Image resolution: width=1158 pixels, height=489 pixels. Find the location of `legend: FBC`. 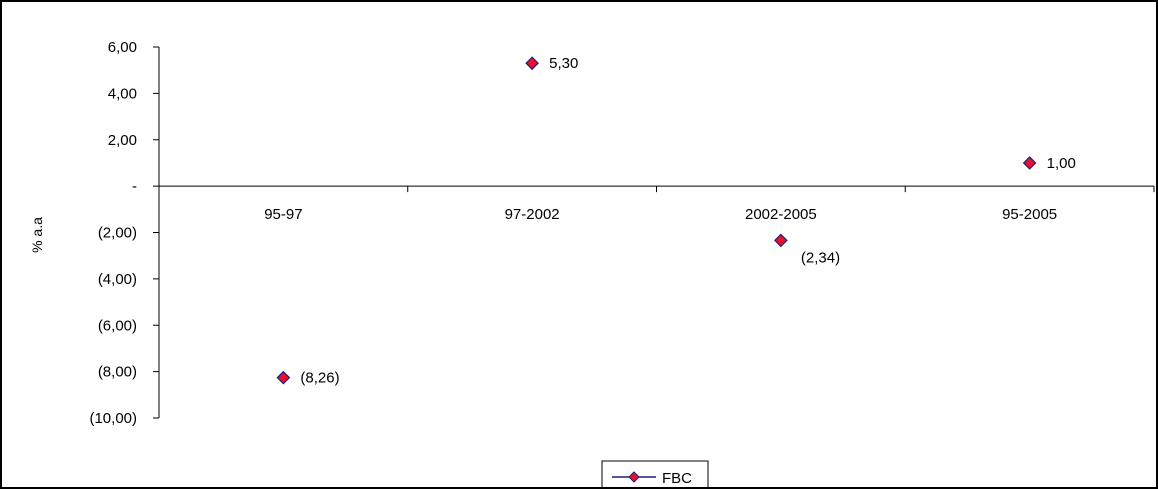

legend: FBC is located at coordinates (655, 473).